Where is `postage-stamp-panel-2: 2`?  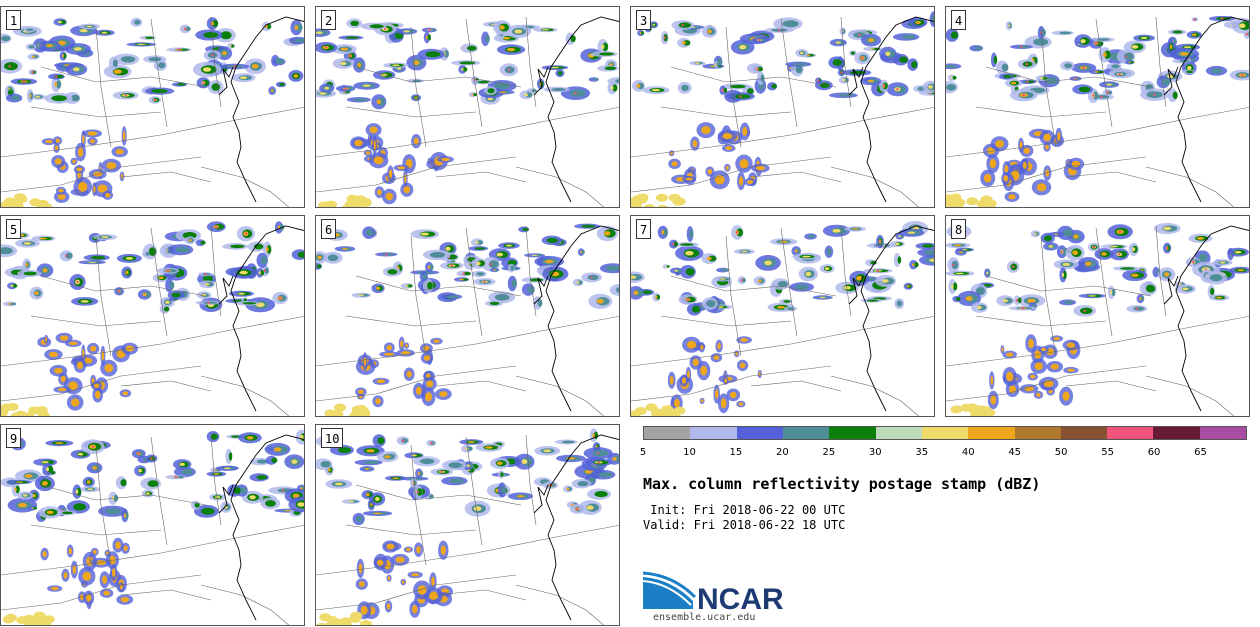 postage-stamp-panel-2: 2 is located at coordinates (467, 107).